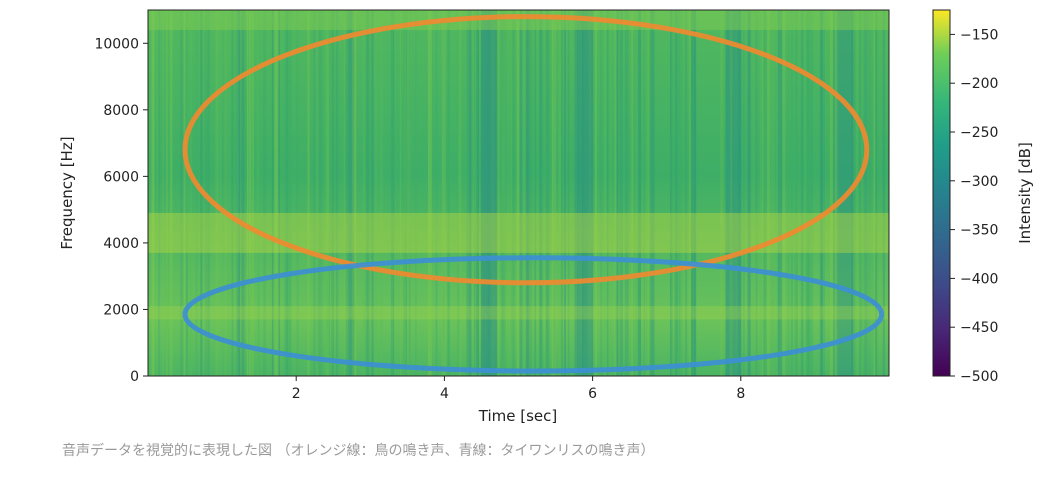 This screenshot has width=1048, height=477. Describe the element at coordinates (979, 279) in the screenshot. I see `colorbar-tick-label: −400` at that location.